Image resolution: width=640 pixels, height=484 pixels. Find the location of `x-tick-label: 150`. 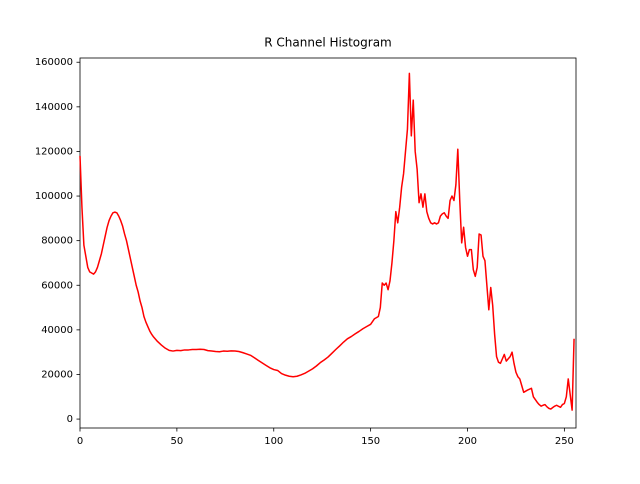

x-tick-label: 150 is located at coordinates (370, 441).